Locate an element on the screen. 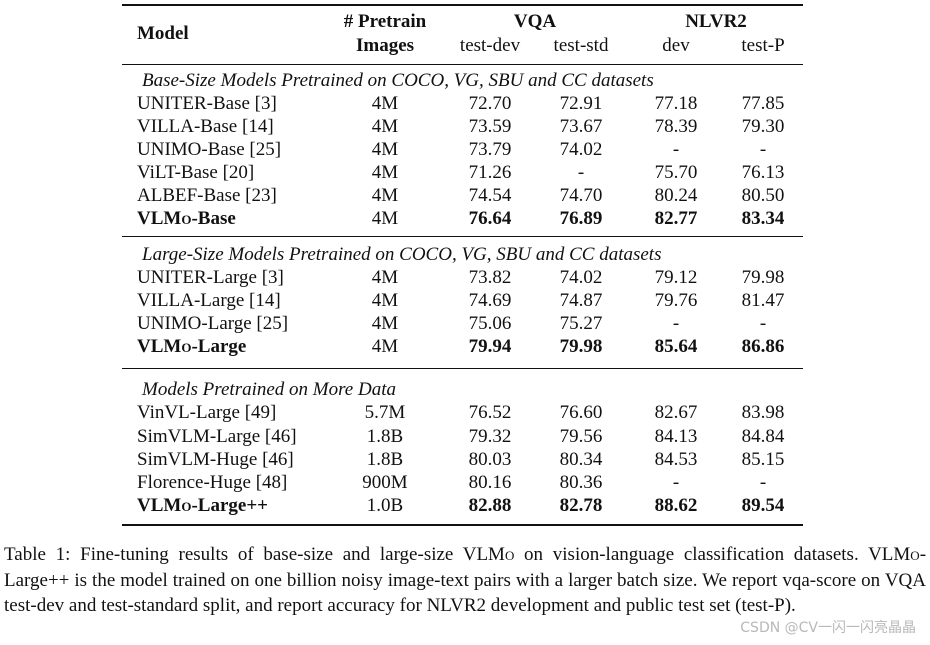 The image size is (930, 645). table-row-dev: 84.13 is located at coordinates (676, 436).